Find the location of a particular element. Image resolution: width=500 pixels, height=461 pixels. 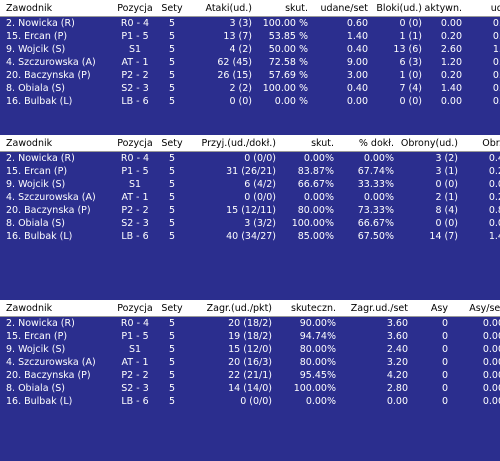

column-header: udane/set is located at coordinates (344, 8).